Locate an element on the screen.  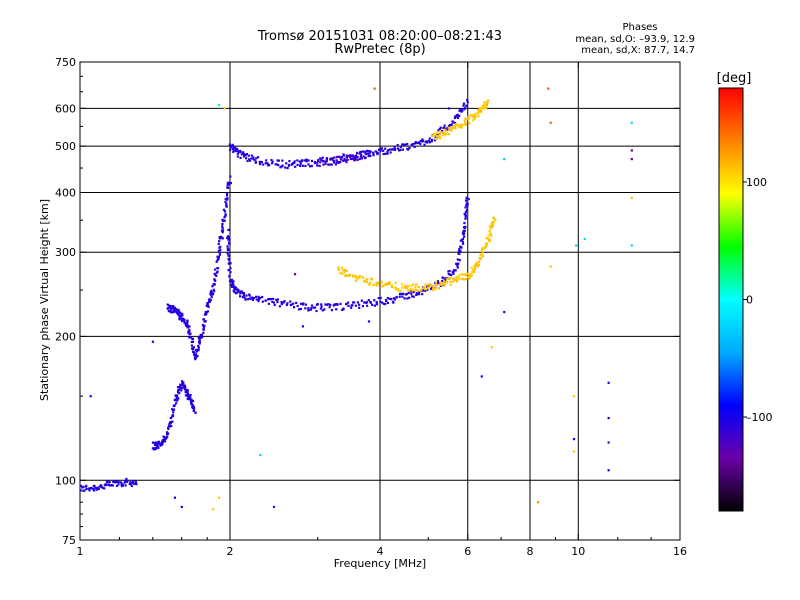
colorbar-ticks: 100 0 –100 is located at coordinates (758, 300).